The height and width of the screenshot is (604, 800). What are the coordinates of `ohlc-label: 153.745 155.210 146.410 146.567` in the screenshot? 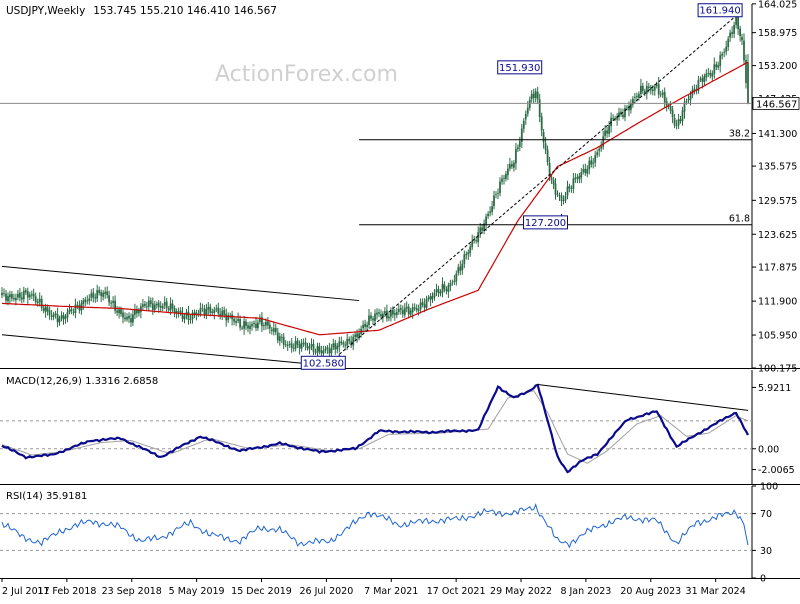 It's located at (185, 11).